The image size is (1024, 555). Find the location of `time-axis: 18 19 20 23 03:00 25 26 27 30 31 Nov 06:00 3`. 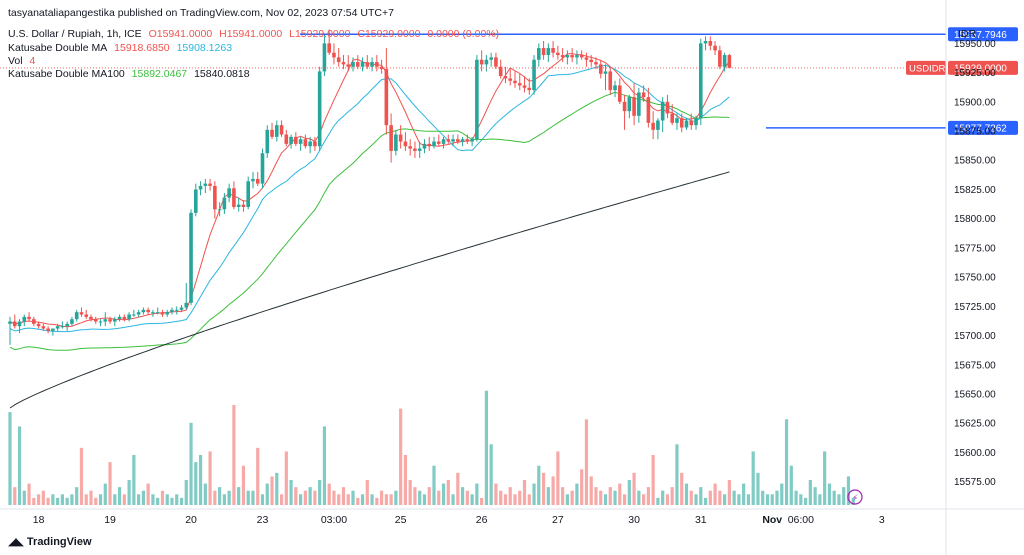

time-axis: 18 19 20 23 03:00 25 26 27 30 31 Nov 06:00 3 is located at coordinates (512, 517).